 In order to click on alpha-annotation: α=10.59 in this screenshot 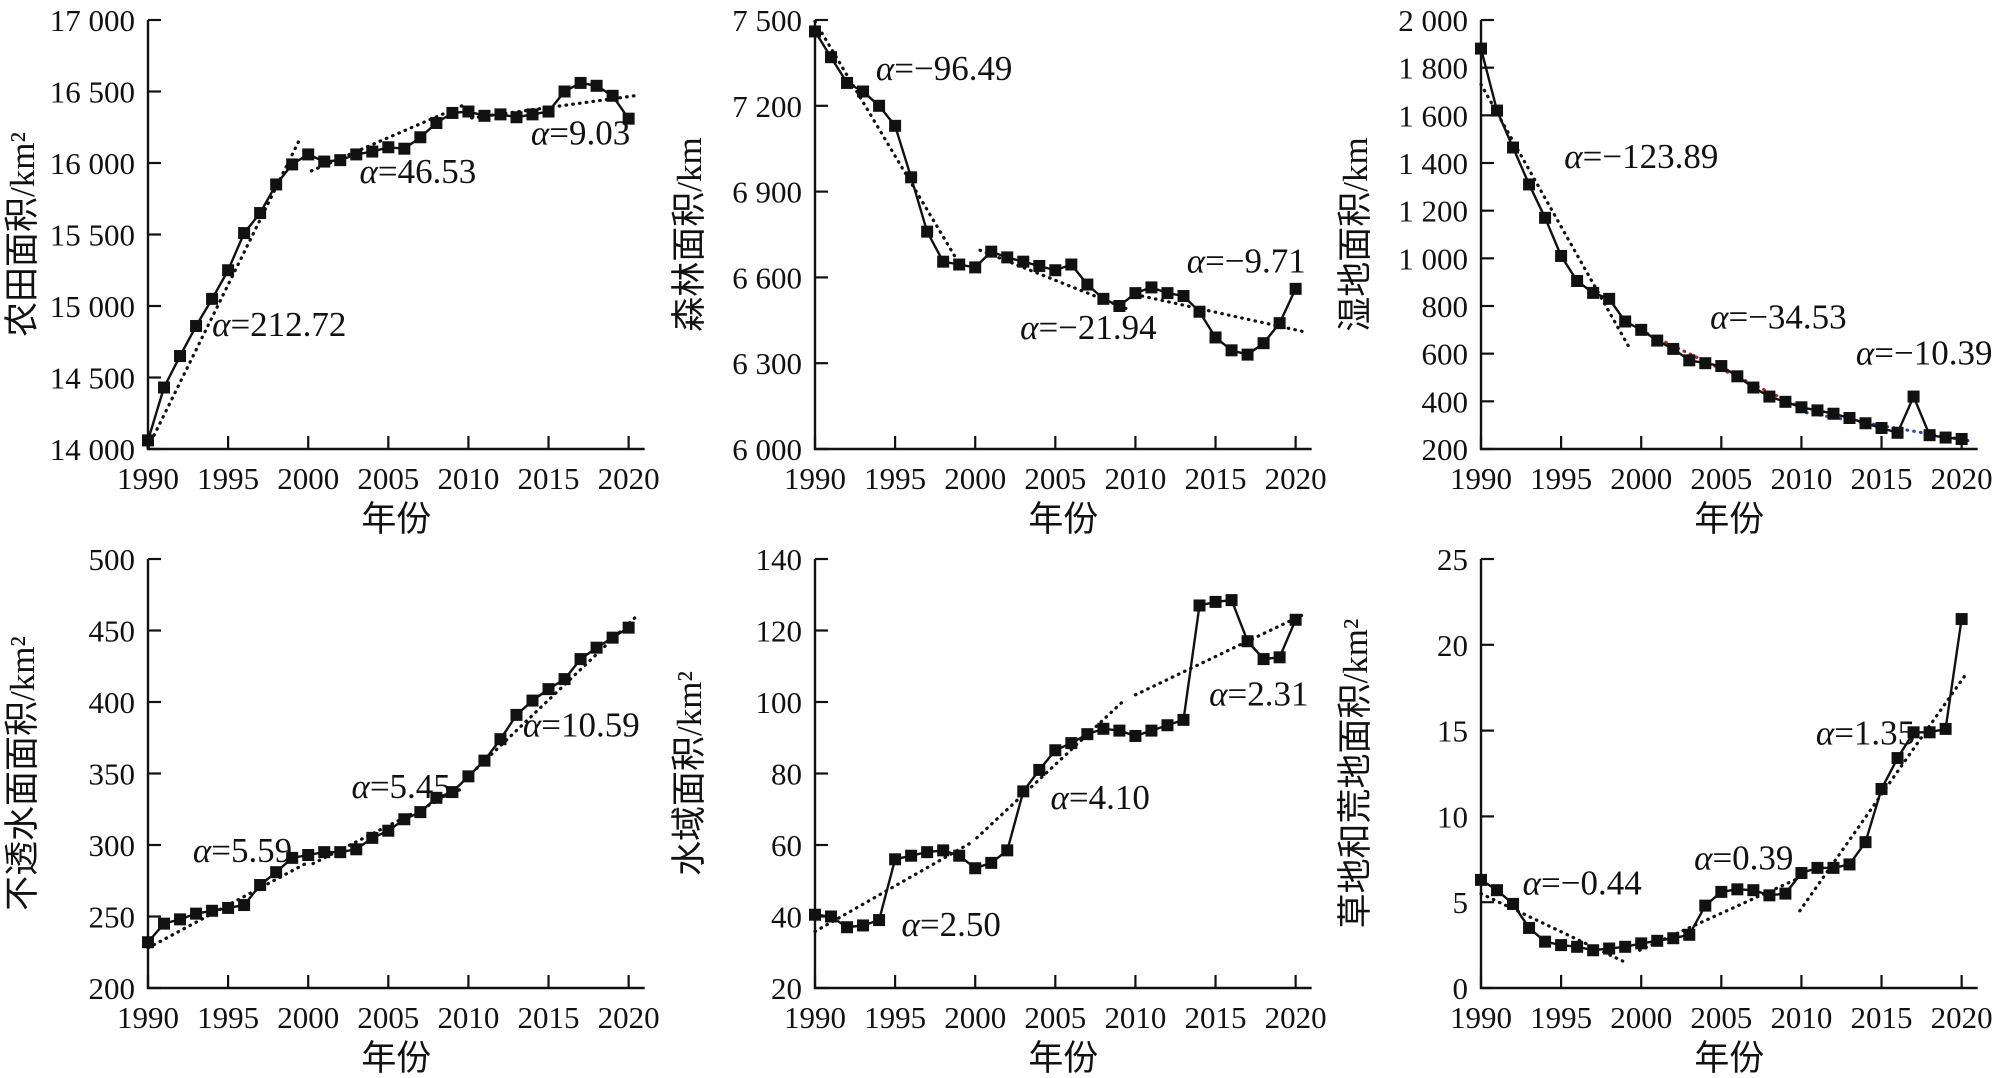, I will do `click(581, 724)`.